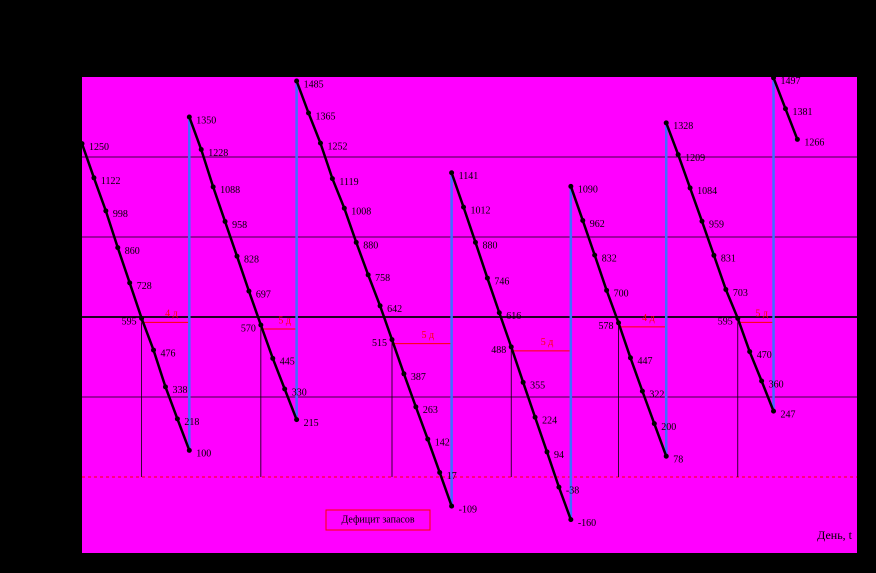 The height and width of the screenshot is (573, 876). What do you see at coordinates (501, 281) in the screenshot?
I see `point-label: 746` at bounding box center [501, 281].